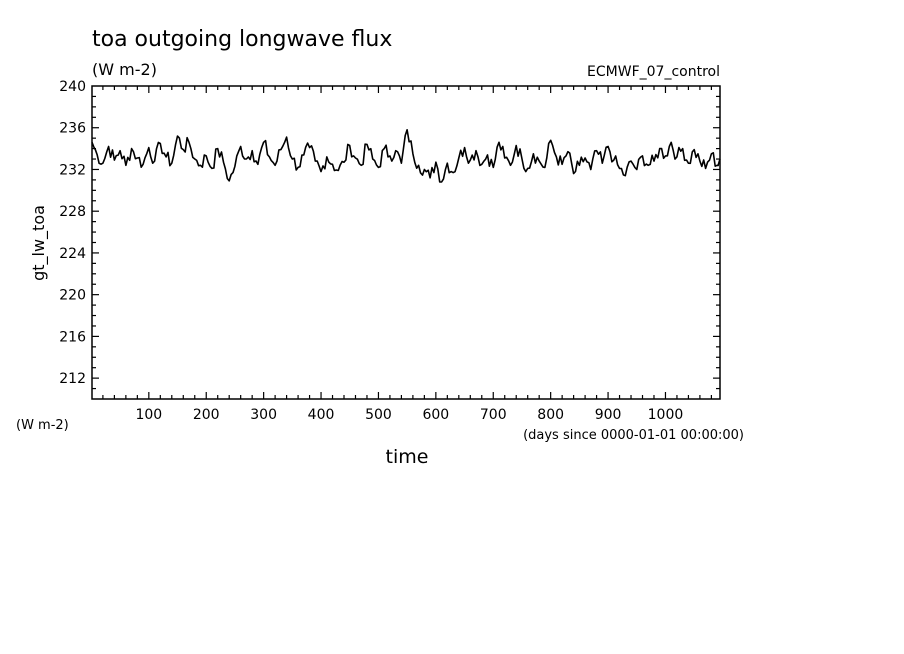 This screenshot has height=654, width=904. I want to click on y-axis-label: gt_lw_toa, so click(39, 243).